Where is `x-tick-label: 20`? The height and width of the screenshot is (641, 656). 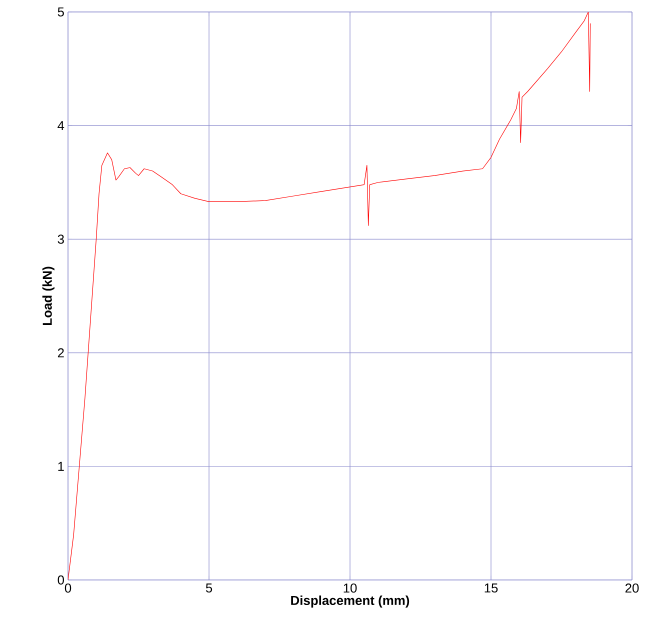 x-tick-label: 20 is located at coordinates (632, 588).